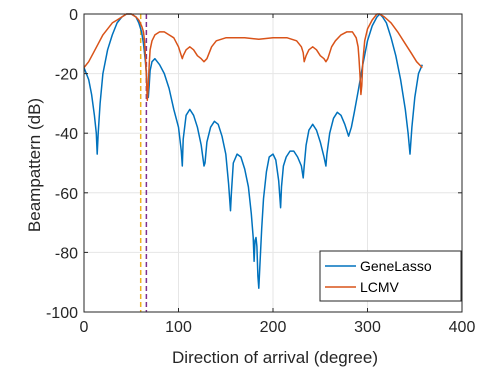  What do you see at coordinates (34, 165) in the screenshot?
I see `y-axis-label: Beampattern (dB)` at bounding box center [34, 165].